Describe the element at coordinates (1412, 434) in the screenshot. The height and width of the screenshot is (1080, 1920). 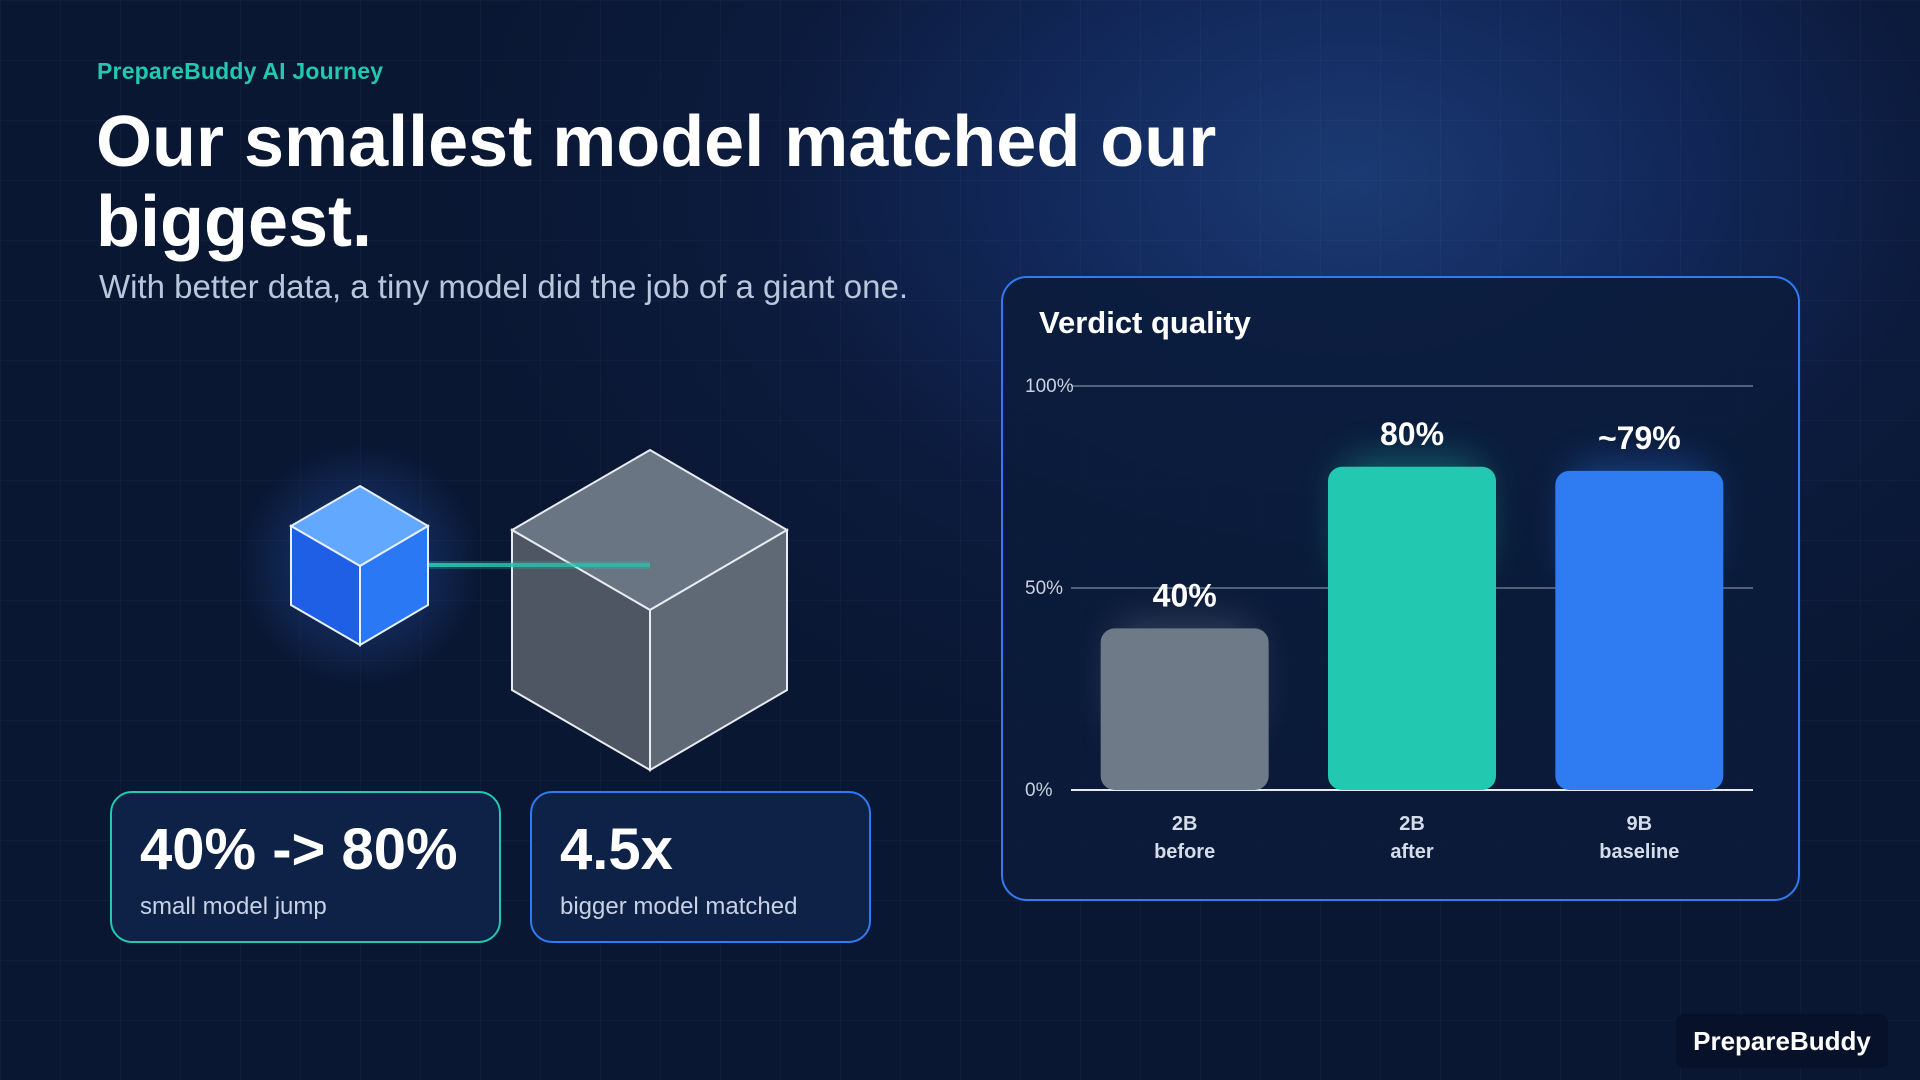
I see `data-label: 80%` at that location.